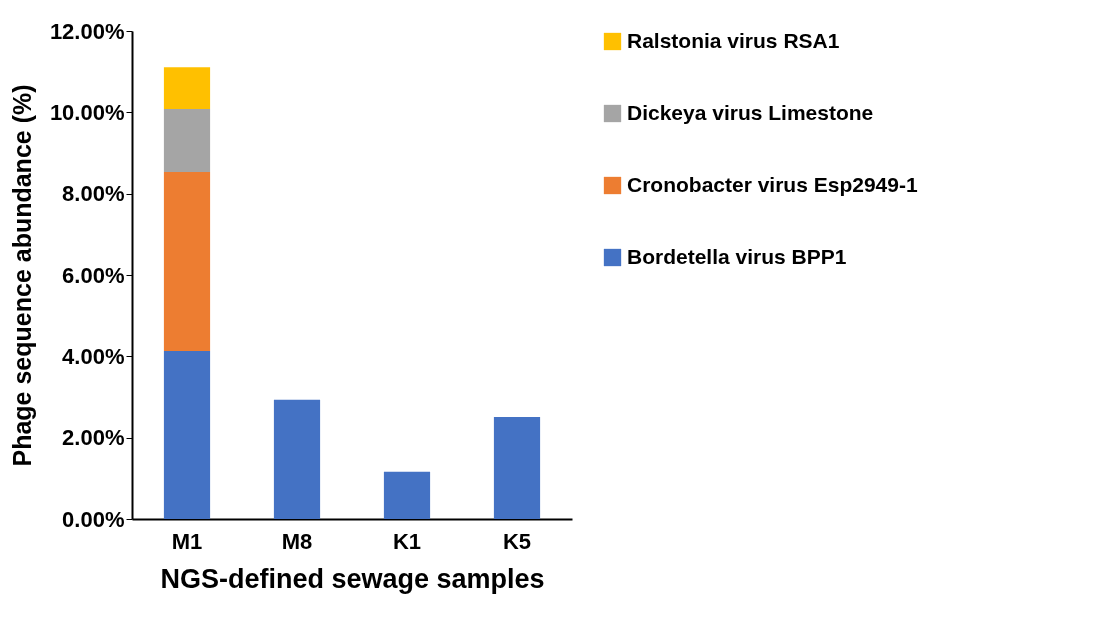 The width and height of the screenshot is (1113, 620). I want to click on y-tick-label: 2.00%, so click(93, 438).